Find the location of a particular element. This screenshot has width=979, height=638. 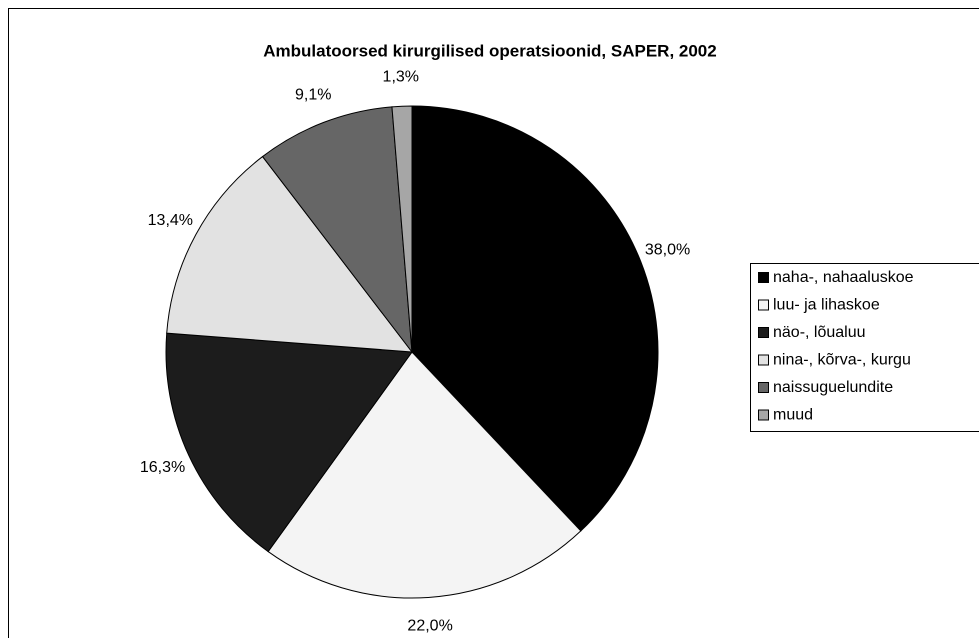

legend-label: luu- ja lihaskoe is located at coordinates (826, 305).